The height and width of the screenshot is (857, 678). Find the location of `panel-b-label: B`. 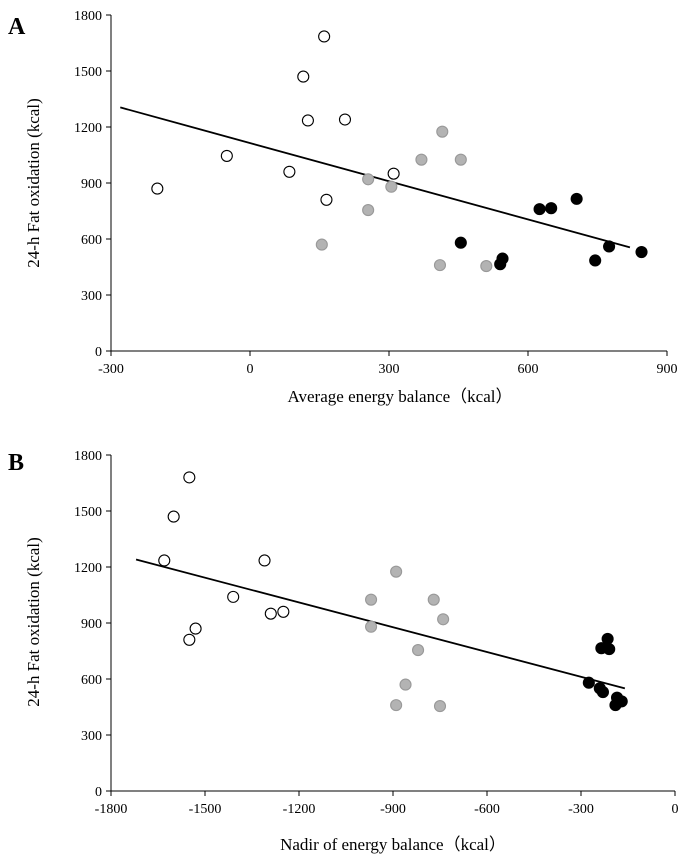

panel-b-label: B is located at coordinates (16, 463).